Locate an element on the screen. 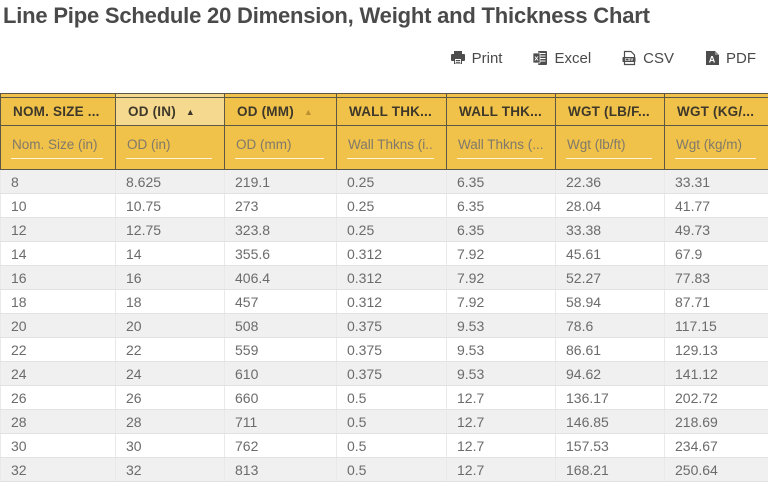 The image size is (768, 489). table-cell: 141.12 is located at coordinates (716, 374).